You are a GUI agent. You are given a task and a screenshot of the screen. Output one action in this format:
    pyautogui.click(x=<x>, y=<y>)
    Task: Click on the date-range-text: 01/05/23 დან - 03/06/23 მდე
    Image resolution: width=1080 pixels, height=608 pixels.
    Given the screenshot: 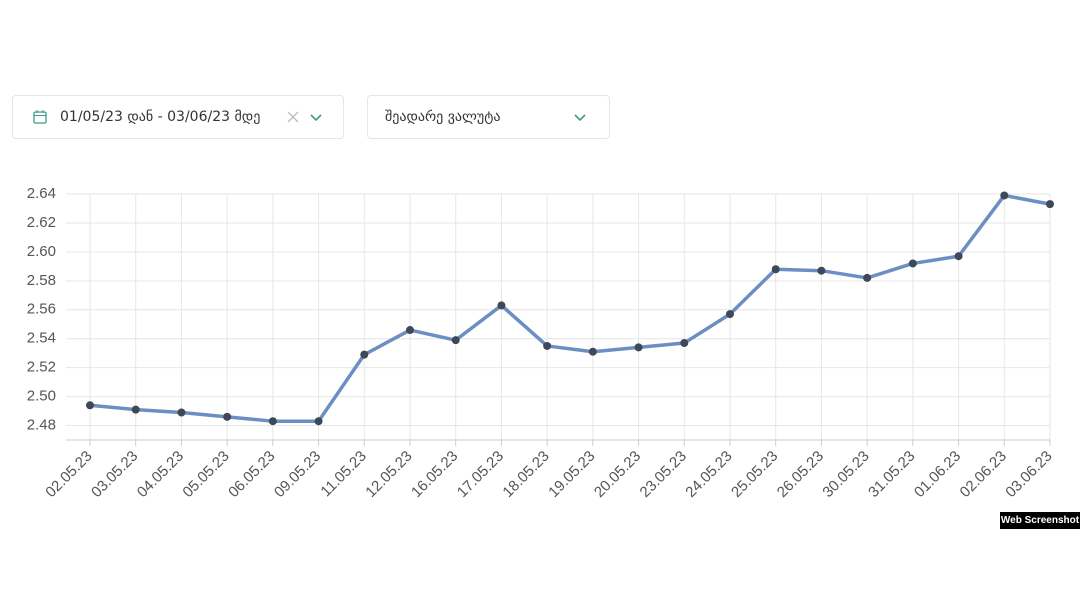 What is the action you would take?
    pyautogui.click(x=160, y=117)
    